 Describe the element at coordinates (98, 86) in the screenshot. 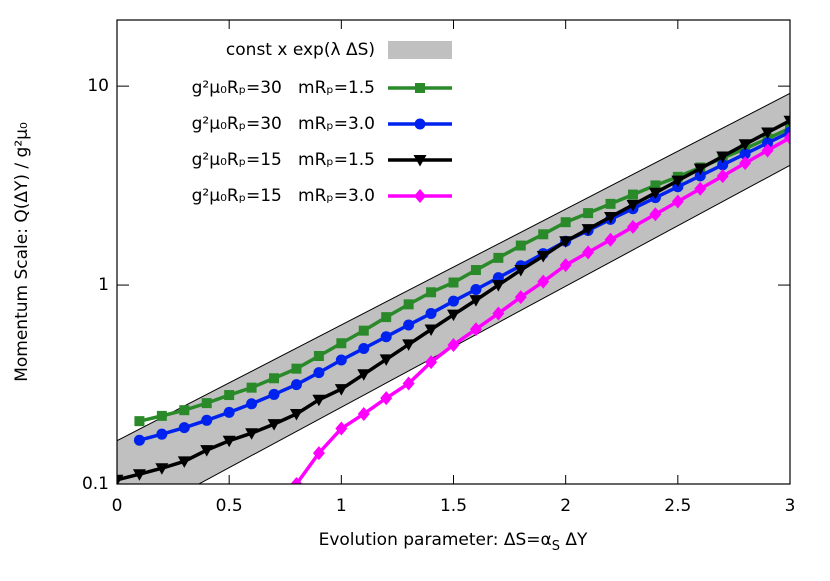

I see `y-tick-label: 10` at that location.